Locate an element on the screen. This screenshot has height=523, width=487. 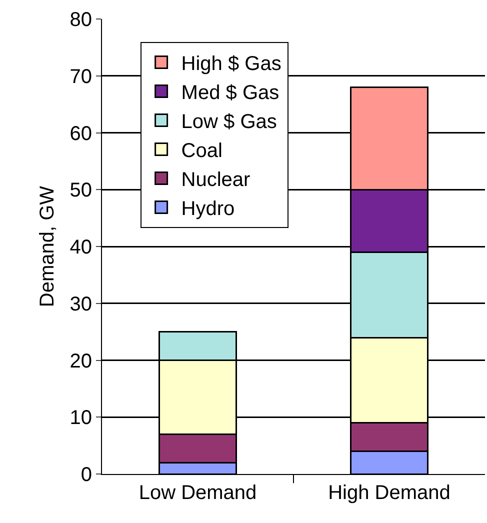
legend-label: Med $ Gas is located at coordinates (230, 93).